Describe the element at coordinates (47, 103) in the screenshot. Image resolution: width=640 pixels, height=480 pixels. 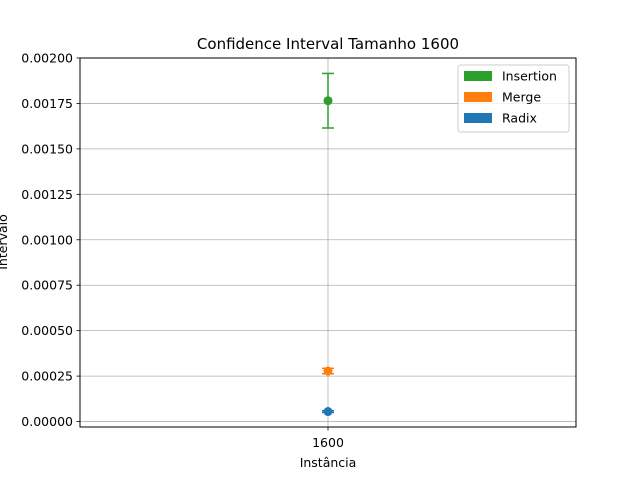
I see `y-tick-label: 0.00175` at that location.